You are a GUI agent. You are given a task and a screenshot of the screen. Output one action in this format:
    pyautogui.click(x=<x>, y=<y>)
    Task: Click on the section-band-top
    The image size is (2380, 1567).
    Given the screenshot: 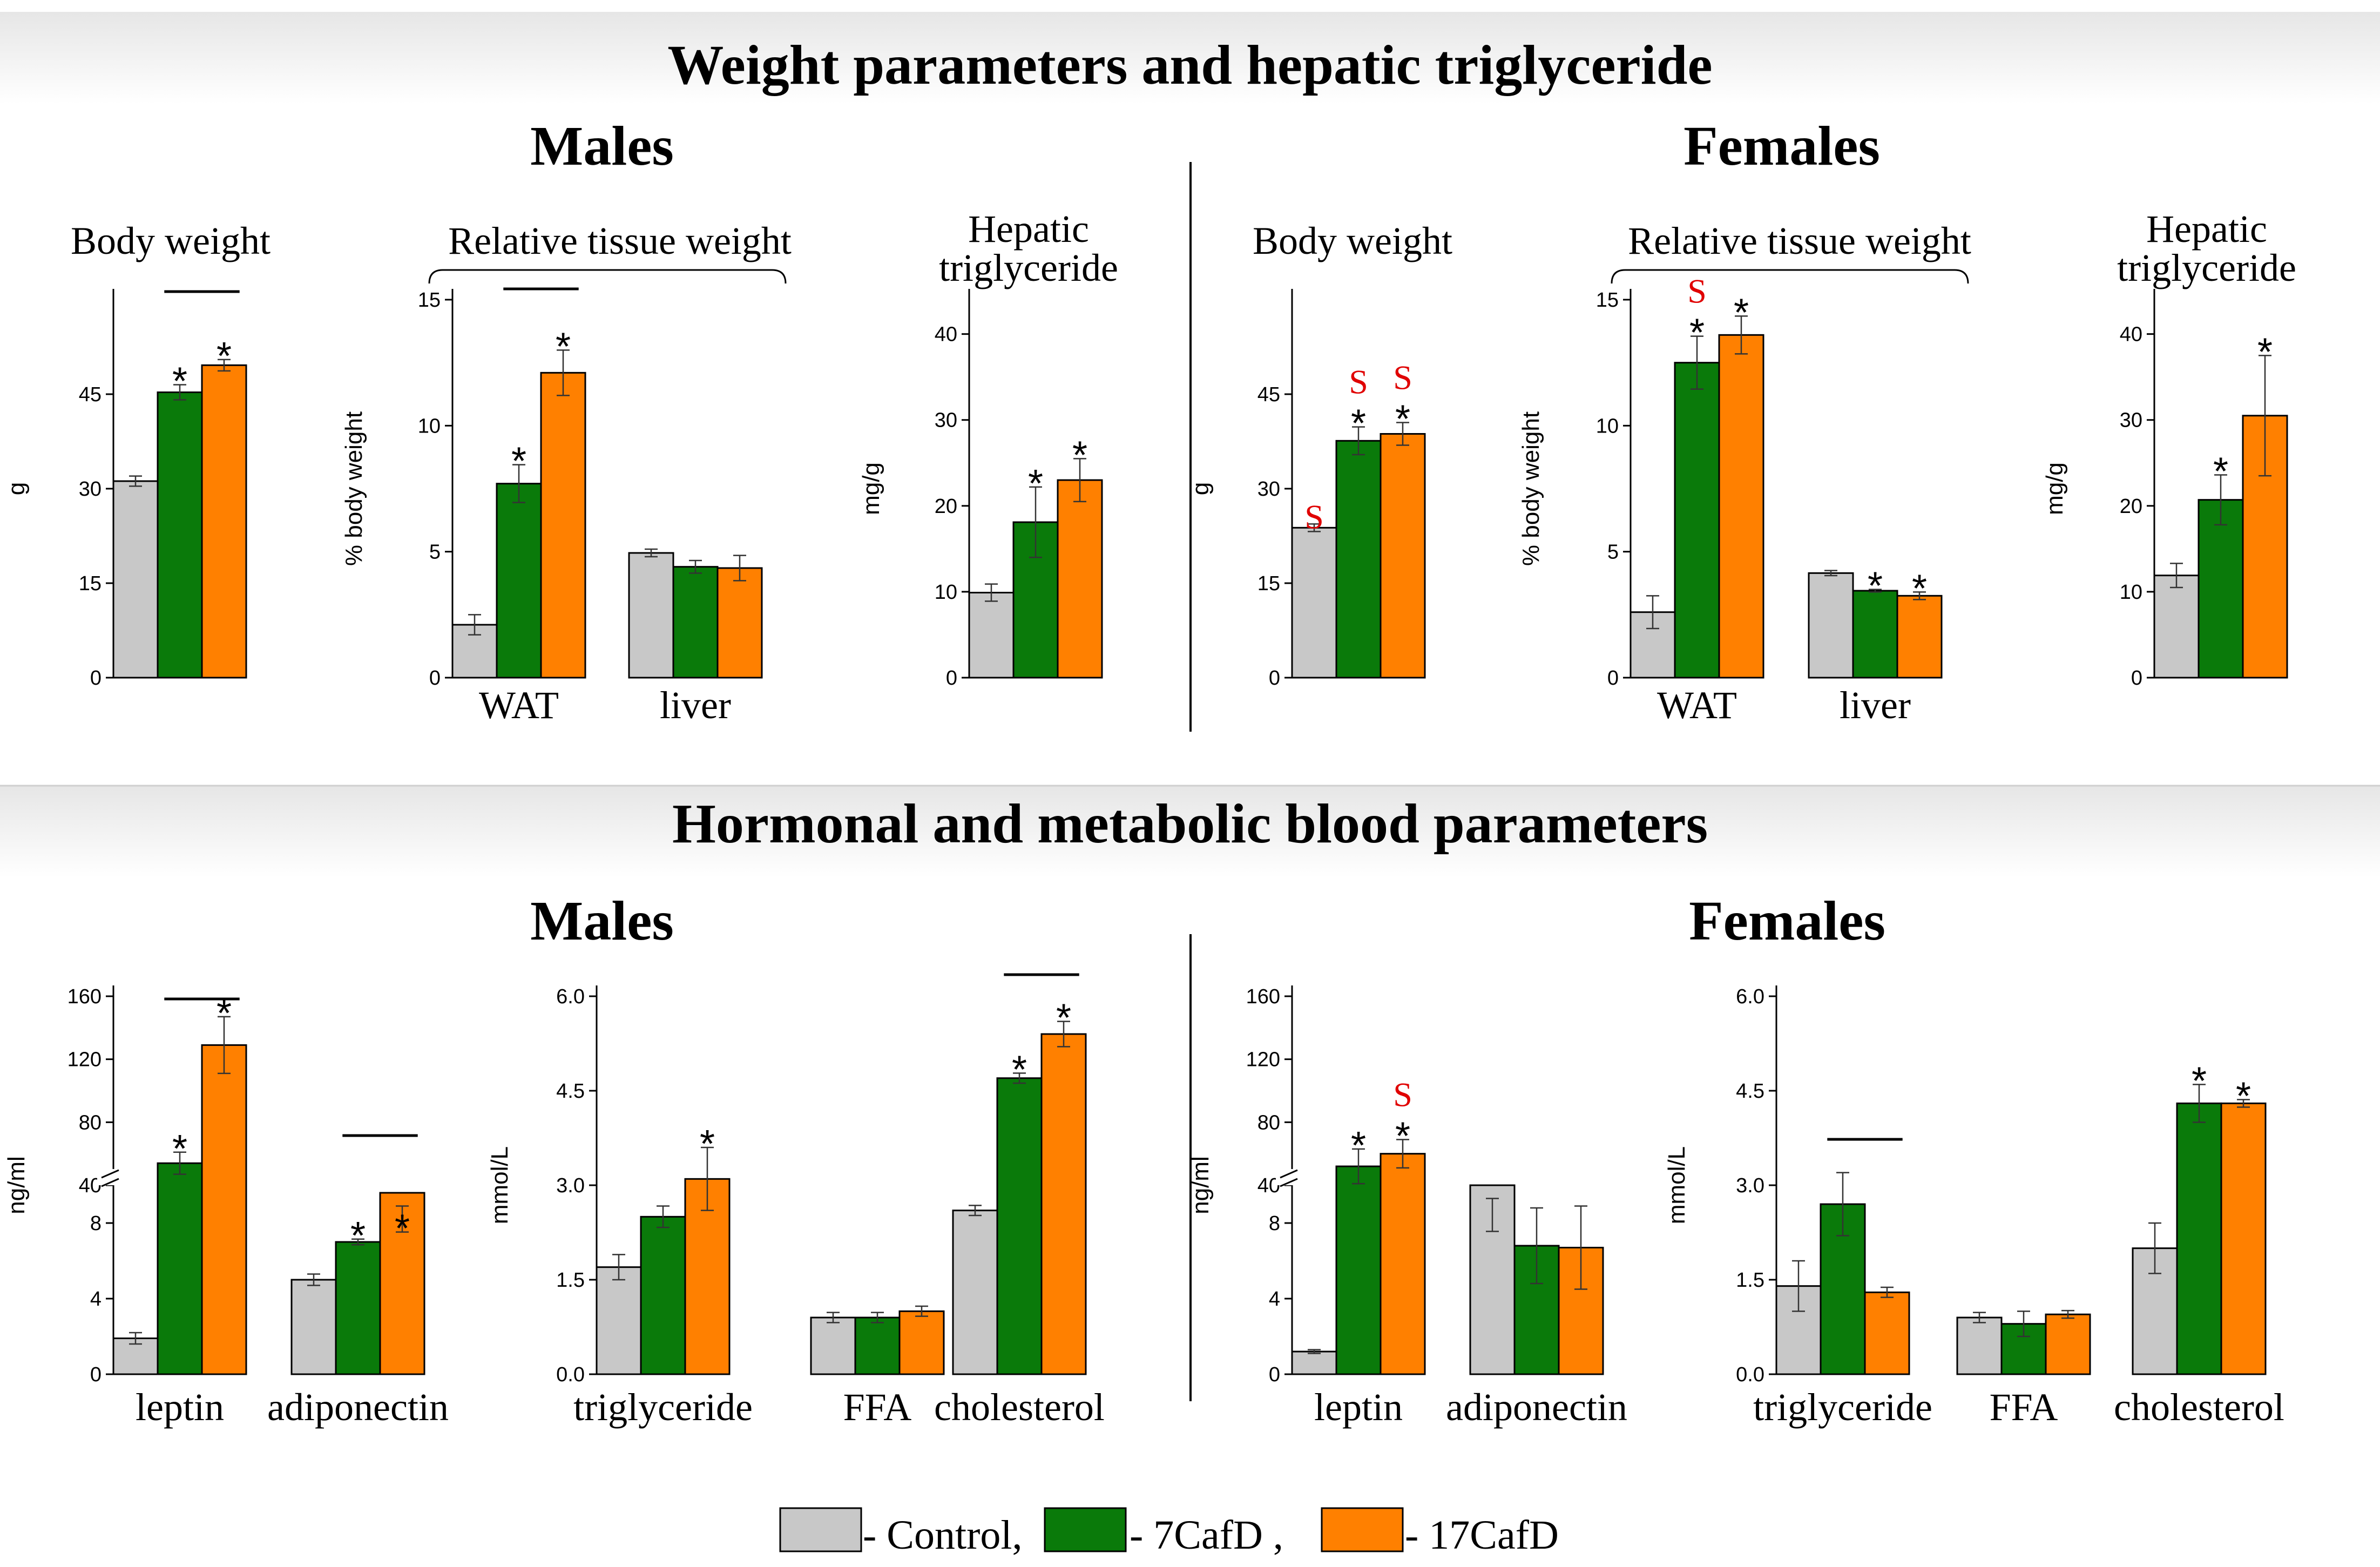 What is the action you would take?
    pyautogui.click(x=1190, y=58)
    